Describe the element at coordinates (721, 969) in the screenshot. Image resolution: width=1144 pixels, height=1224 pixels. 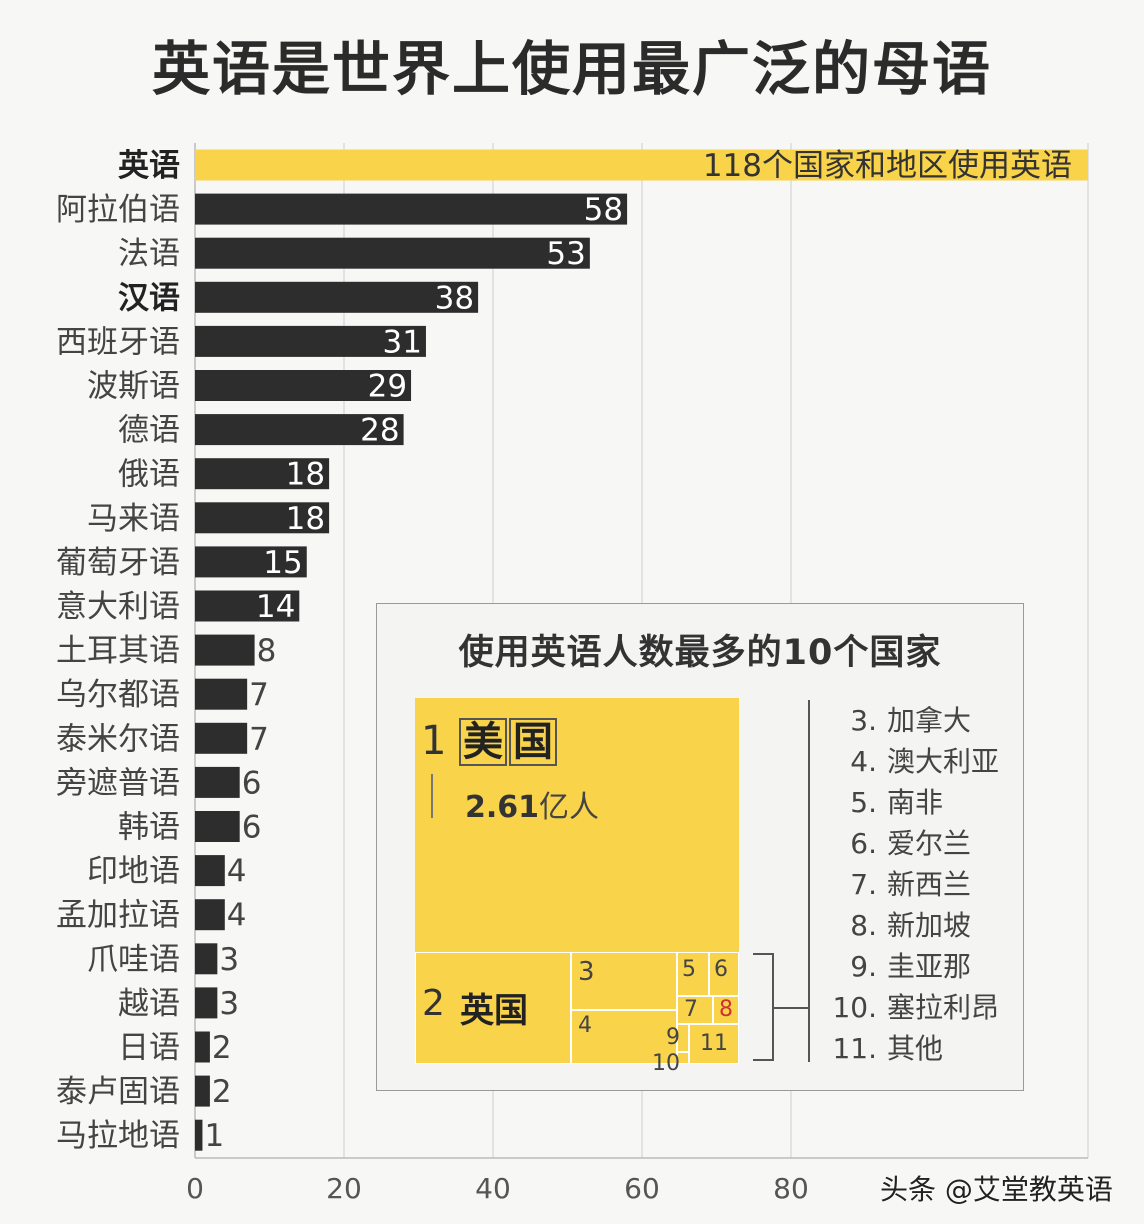
I see `tile-6-label: 6` at that location.